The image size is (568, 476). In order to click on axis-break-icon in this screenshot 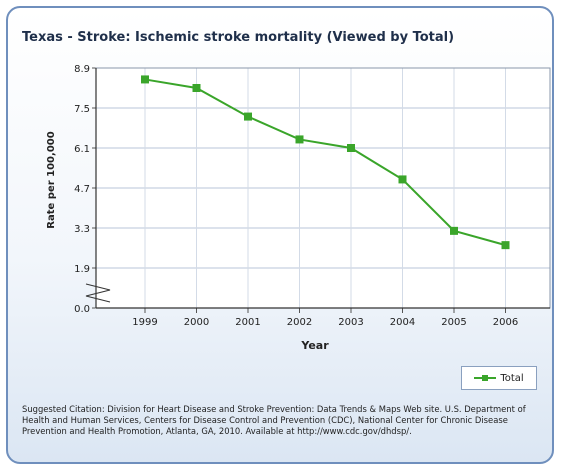, I will do `click(98, 293)`.